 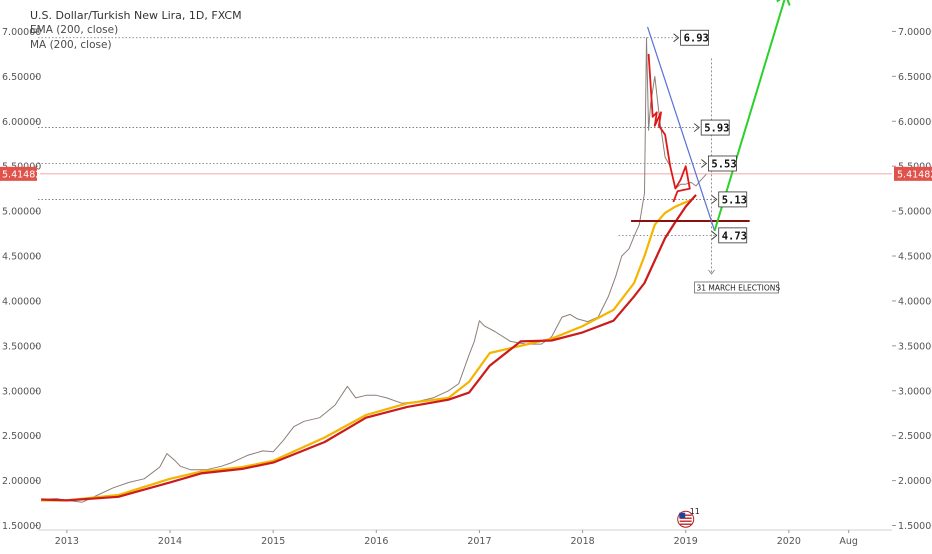 What do you see at coordinates (376, 541) in the screenshot?
I see `x-tick-label: 2016` at bounding box center [376, 541].